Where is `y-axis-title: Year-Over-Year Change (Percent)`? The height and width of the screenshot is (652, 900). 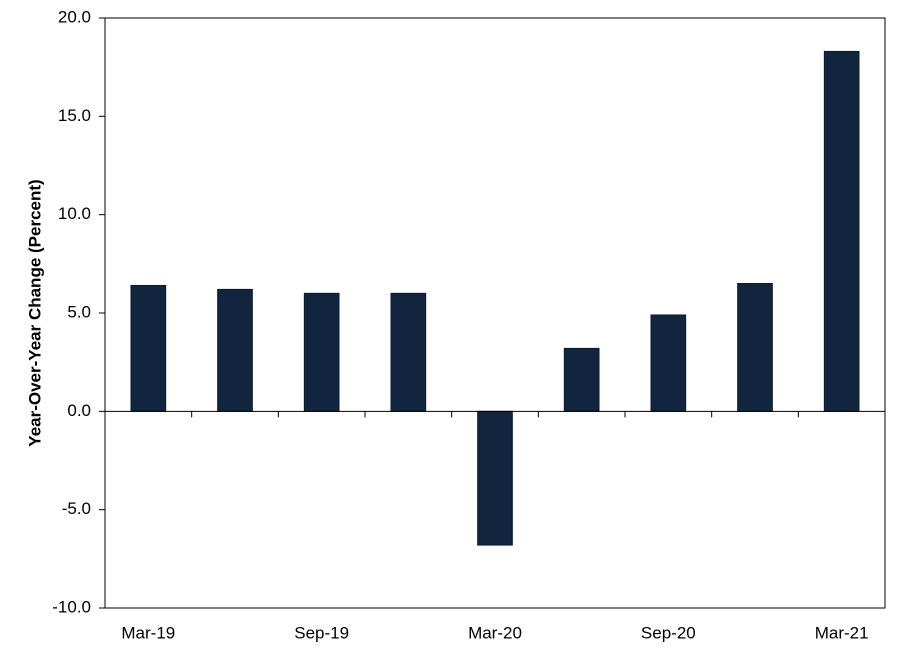
y-axis-title: Year-Over-Year Change (Percent) is located at coordinates (34, 312).